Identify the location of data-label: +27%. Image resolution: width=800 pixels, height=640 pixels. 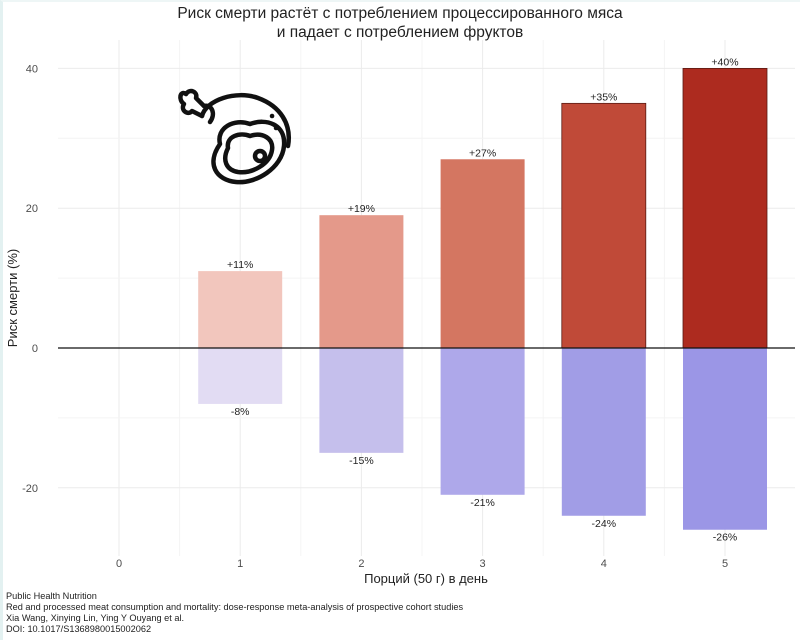
(482, 153).